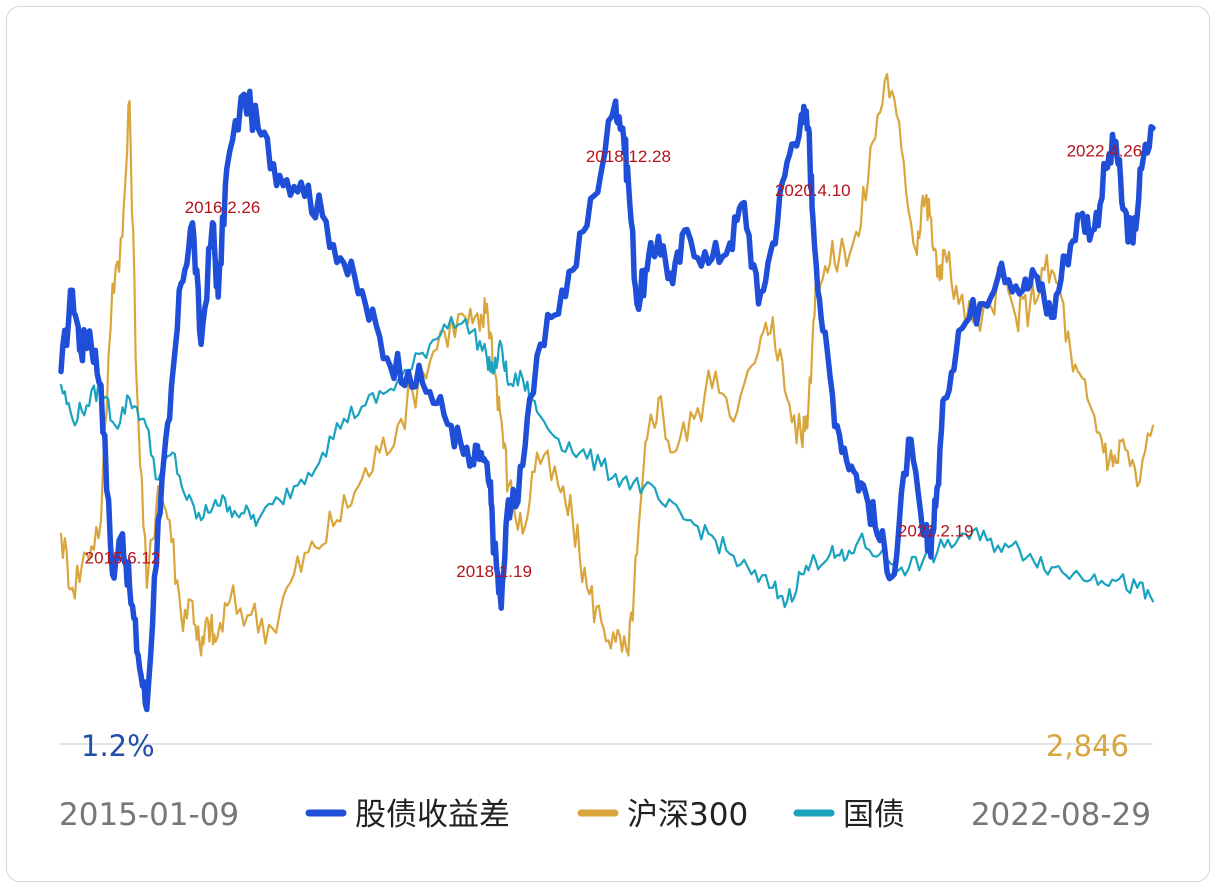  Describe the element at coordinates (813, 190) in the screenshot. I see `annotation-label: 2020.4.10` at that location.